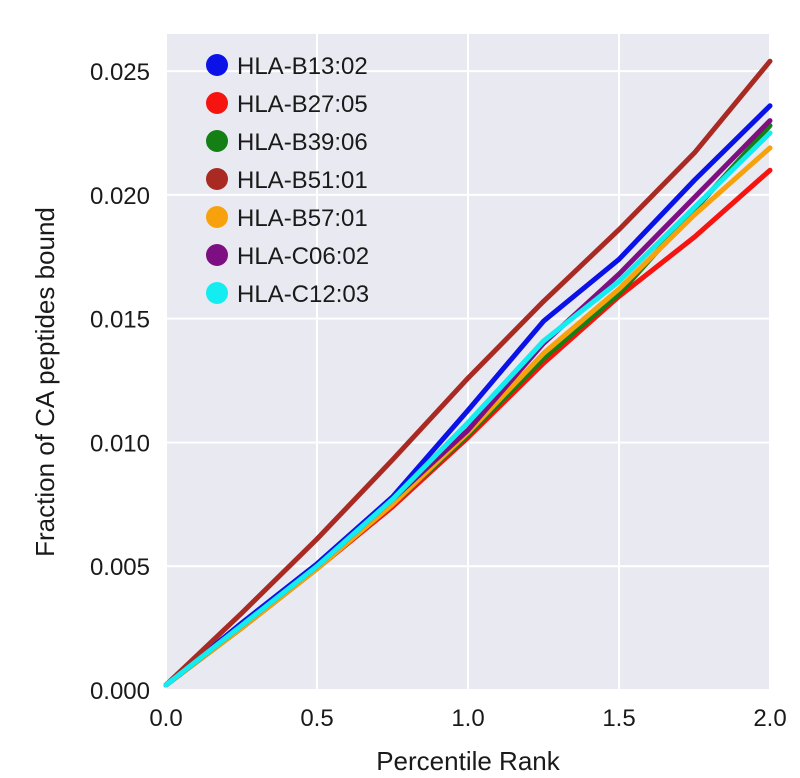 Image resolution: width=800 pixels, height=778 pixels. What do you see at coordinates (303, 256) in the screenshot?
I see `legend-label: HLA-C06:02` at bounding box center [303, 256].